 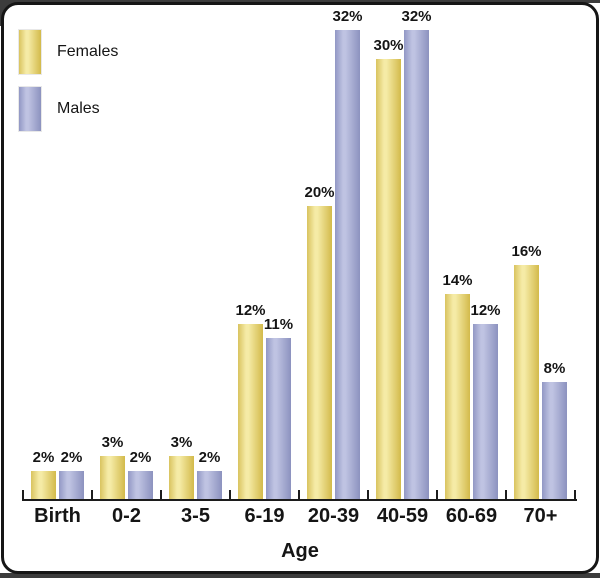 What do you see at coordinates (554, 369) in the screenshot?
I see `value-label-males-70: 8%` at bounding box center [554, 369].